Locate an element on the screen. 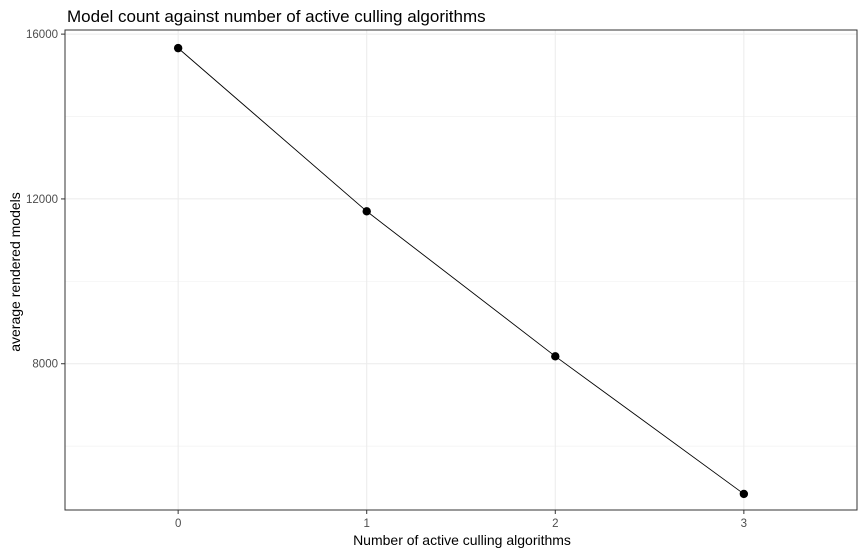  y-tick-label: 12000 is located at coordinates (42, 200).